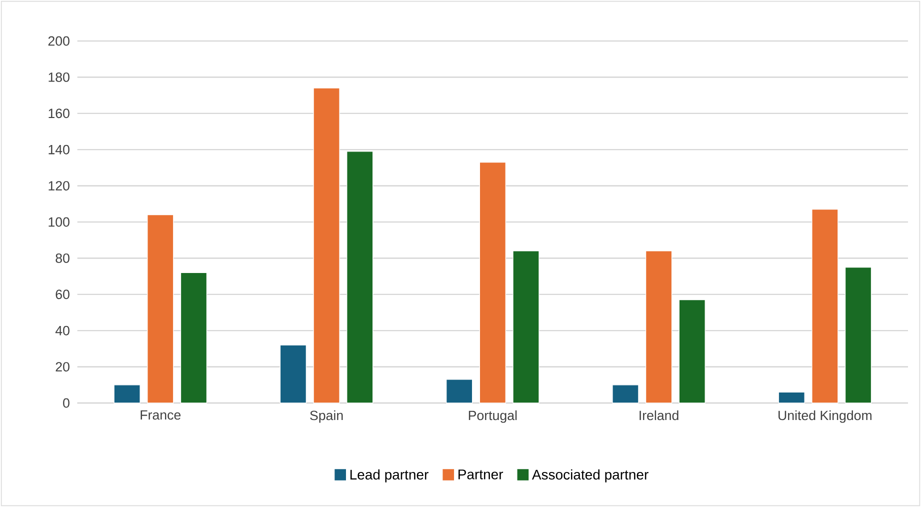 The height and width of the screenshot is (507, 921). Describe the element at coordinates (326, 416) in the screenshot. I see `x-tick-label: Spain` at that location.